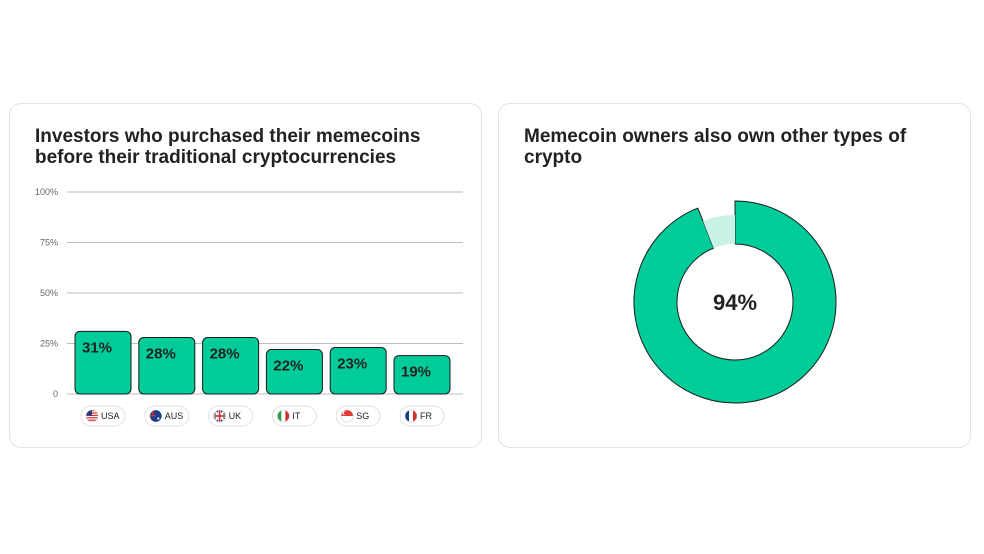 The height and width of the screenshot is (554, 984). What do you see at coordinates (49, 243) in the screenshot?
I see `y-tick-label: 75%` at bounding box center [49, 243].